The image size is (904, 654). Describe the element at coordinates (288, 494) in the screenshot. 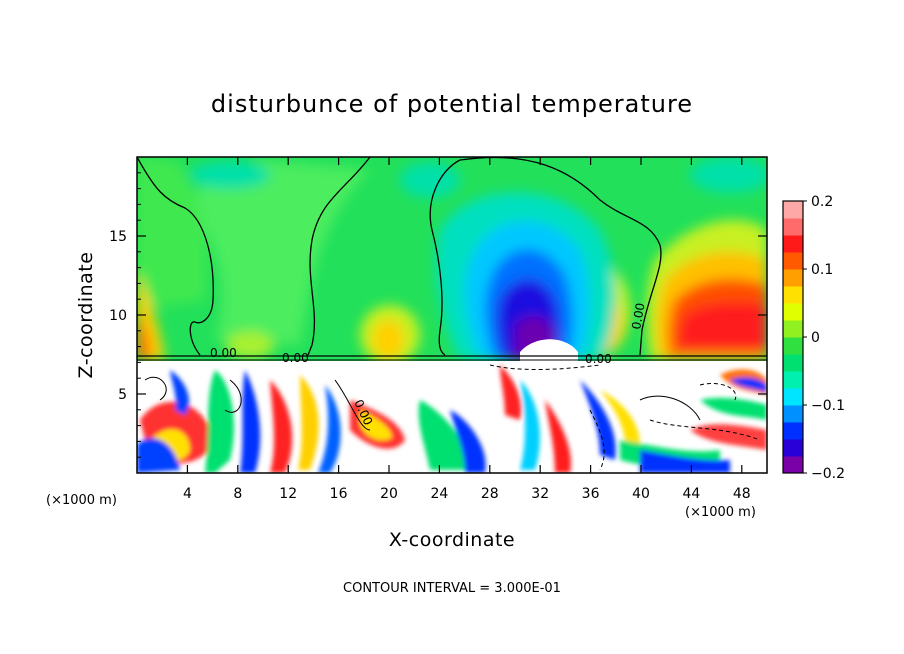

I see `x-tick-label: 12` at that location.